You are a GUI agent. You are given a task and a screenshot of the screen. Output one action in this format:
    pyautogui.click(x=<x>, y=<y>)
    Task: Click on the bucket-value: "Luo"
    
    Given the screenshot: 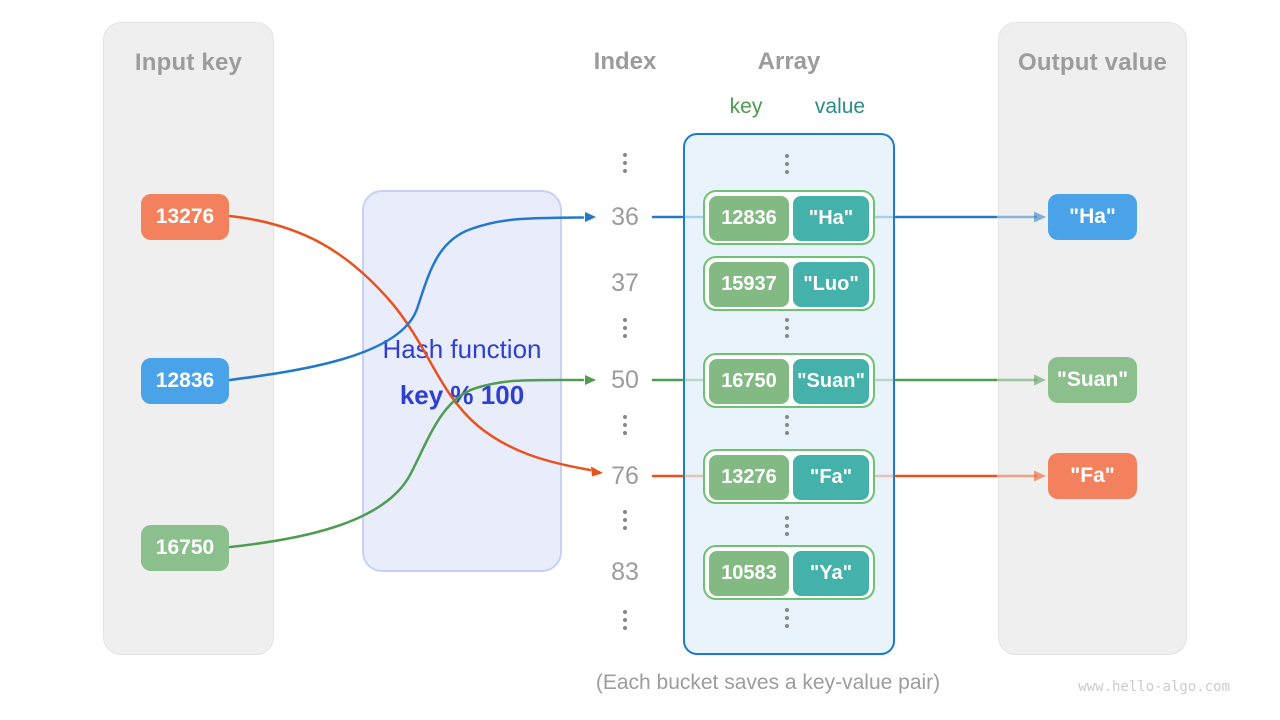 What is the action you would take?
    pyautogui.click(x=831, y=284)
    